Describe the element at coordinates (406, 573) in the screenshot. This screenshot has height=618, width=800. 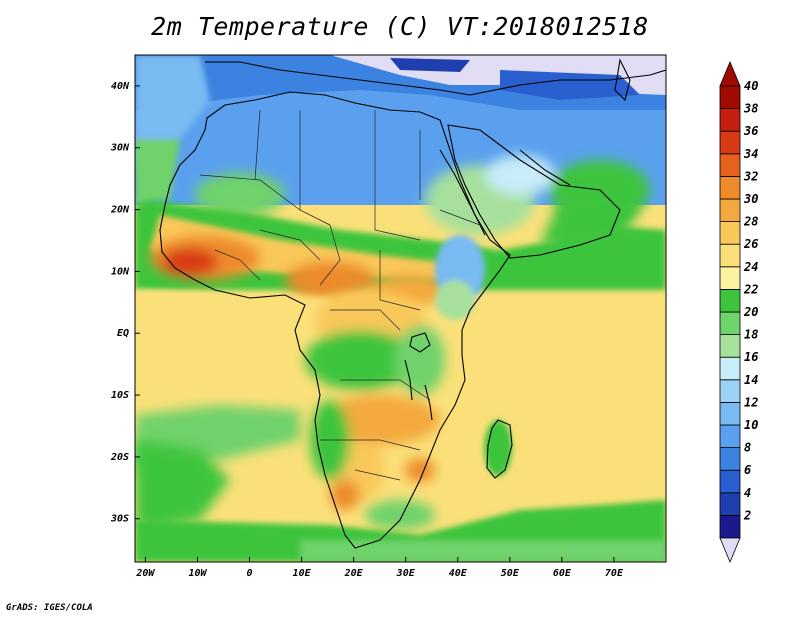
I see `x-tick-label: 30E` at that location.